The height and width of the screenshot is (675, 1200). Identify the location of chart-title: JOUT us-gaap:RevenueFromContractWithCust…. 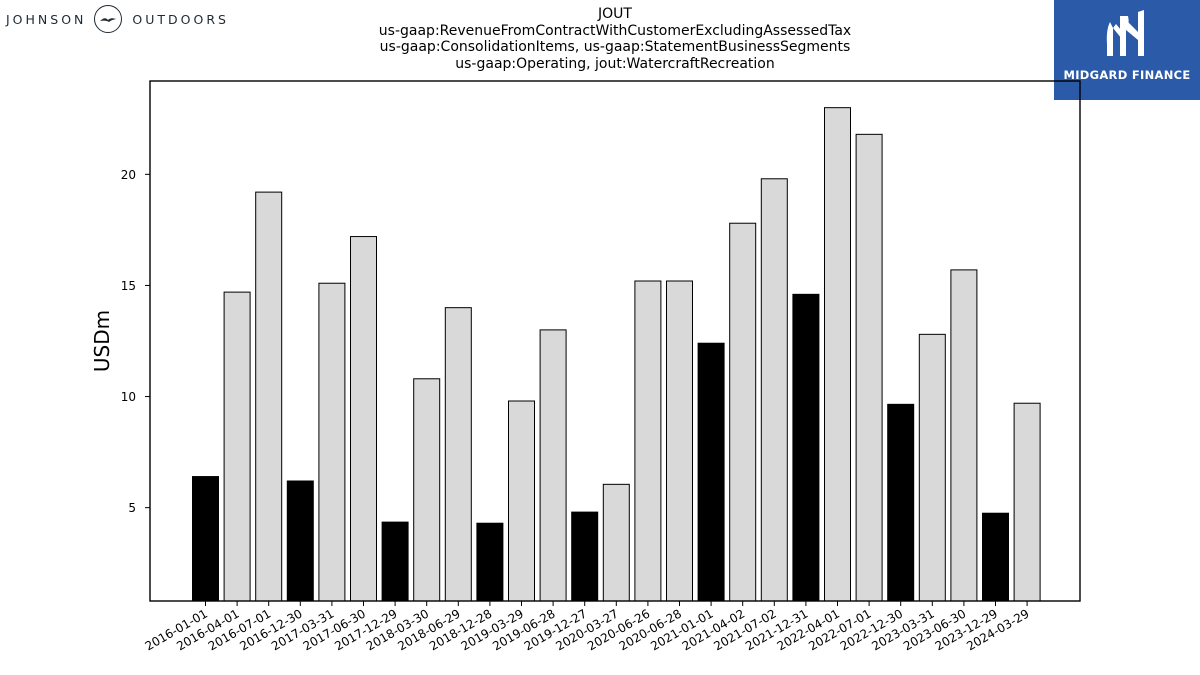
(615, 39).